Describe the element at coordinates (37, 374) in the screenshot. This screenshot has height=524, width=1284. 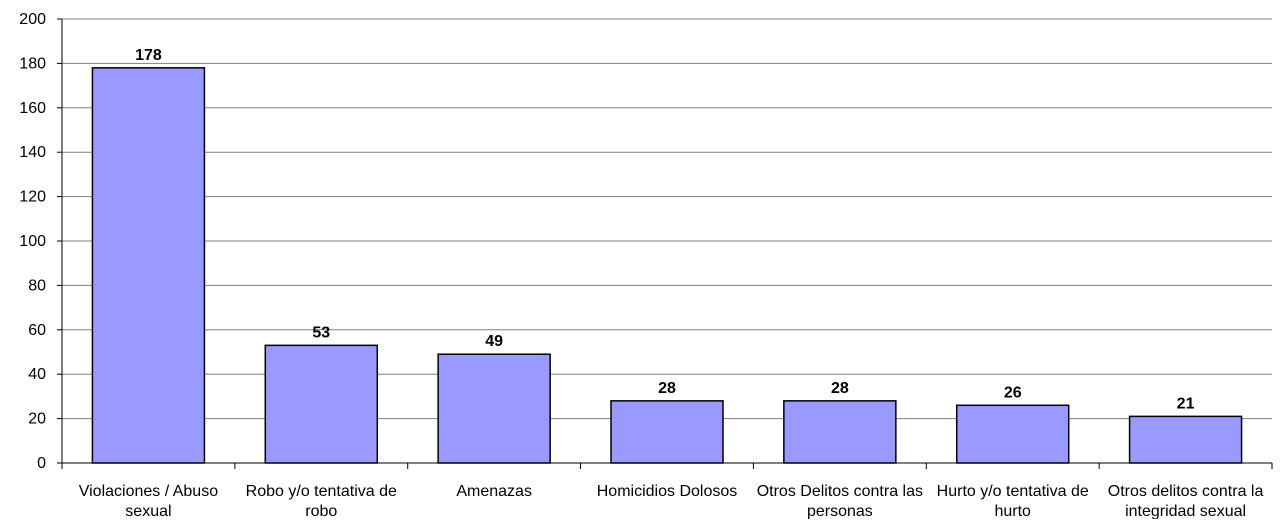
I see `y-tick-label: 40` at that location.